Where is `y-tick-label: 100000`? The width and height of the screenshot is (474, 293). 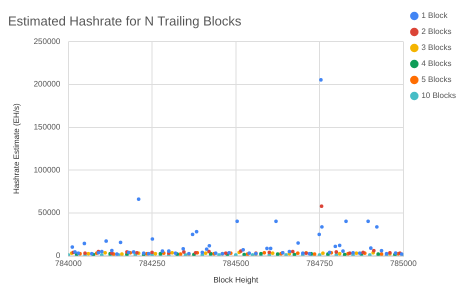 y-tick-label: 100000 is located at coordinates (47, 169).